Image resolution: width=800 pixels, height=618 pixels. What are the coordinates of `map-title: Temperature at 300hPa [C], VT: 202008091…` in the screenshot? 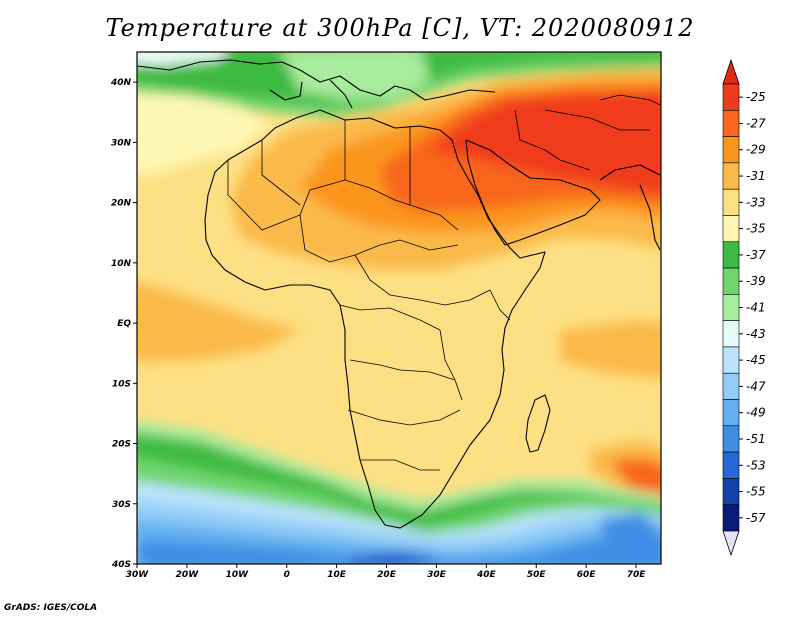 It's located at (400, 28).